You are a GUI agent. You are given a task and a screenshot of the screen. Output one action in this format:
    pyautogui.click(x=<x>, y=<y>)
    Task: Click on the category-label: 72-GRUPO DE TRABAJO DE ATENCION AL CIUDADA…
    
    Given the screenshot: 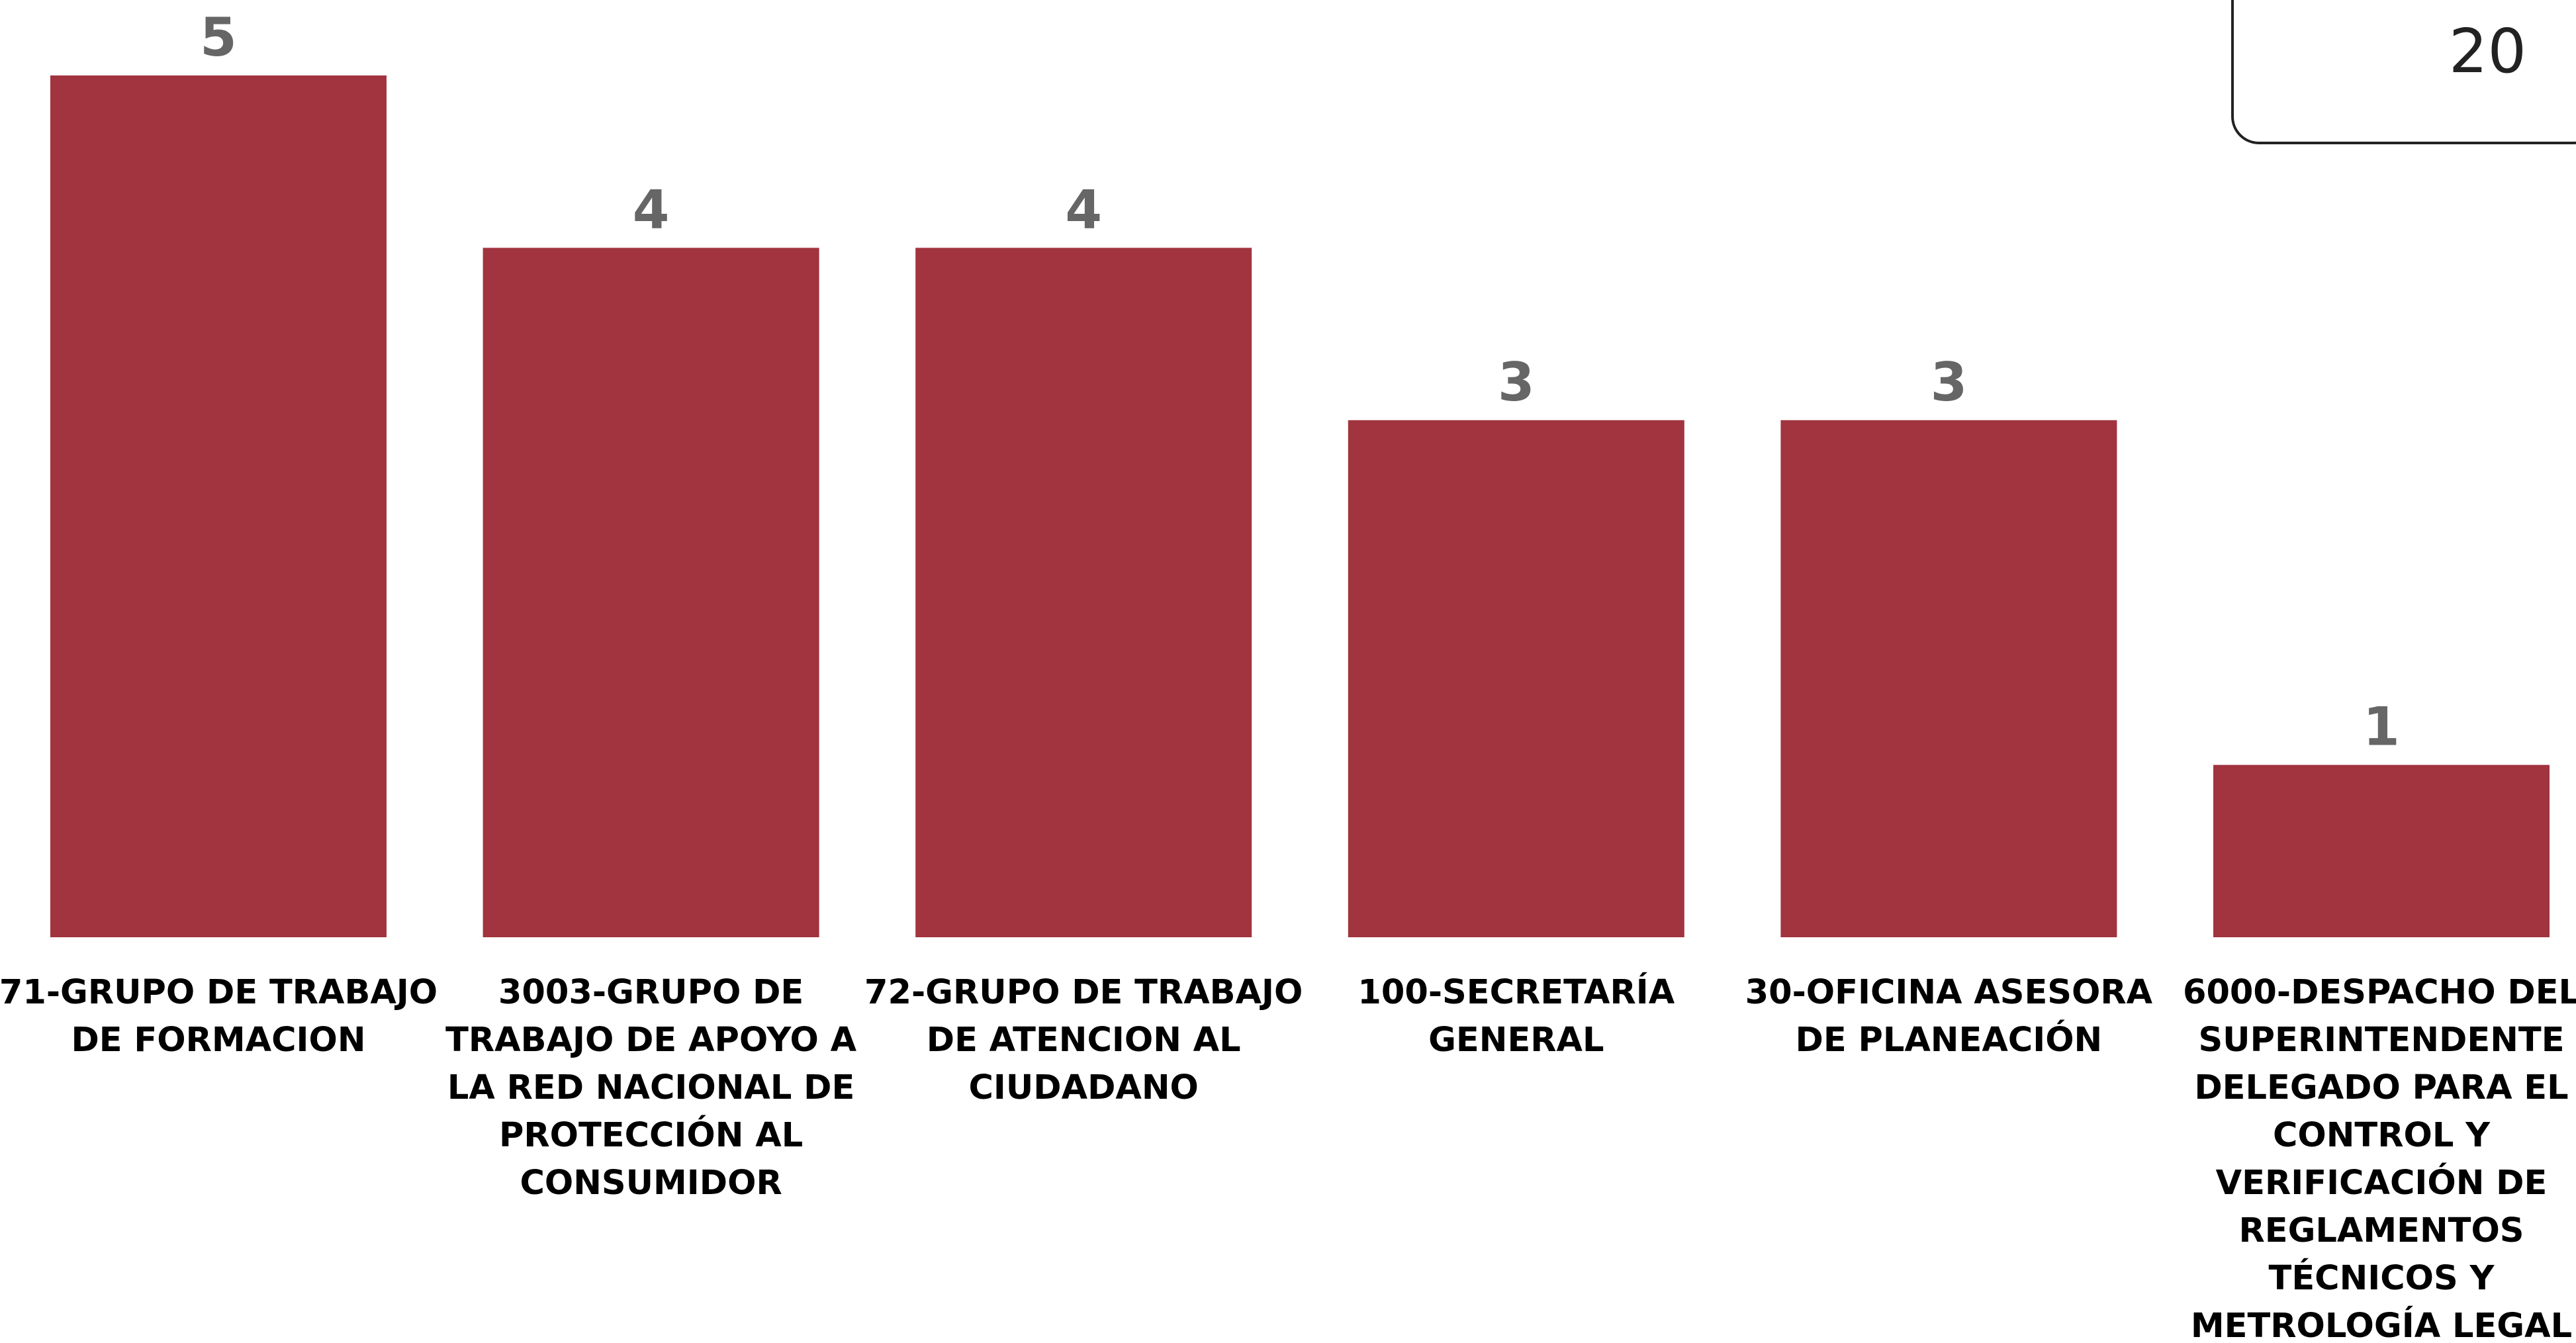 What is the action you would take?
    pyautogui.click(x=1083, y=1040)
    